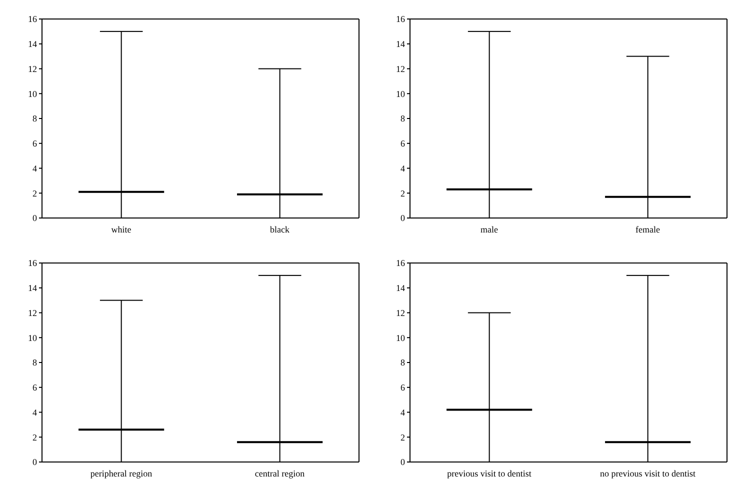 This screenshot has width=745, height=493. Describe the element at coordinates (121, 473) in the screenshot. I see `x-tick-label: peripheral region` at that location.